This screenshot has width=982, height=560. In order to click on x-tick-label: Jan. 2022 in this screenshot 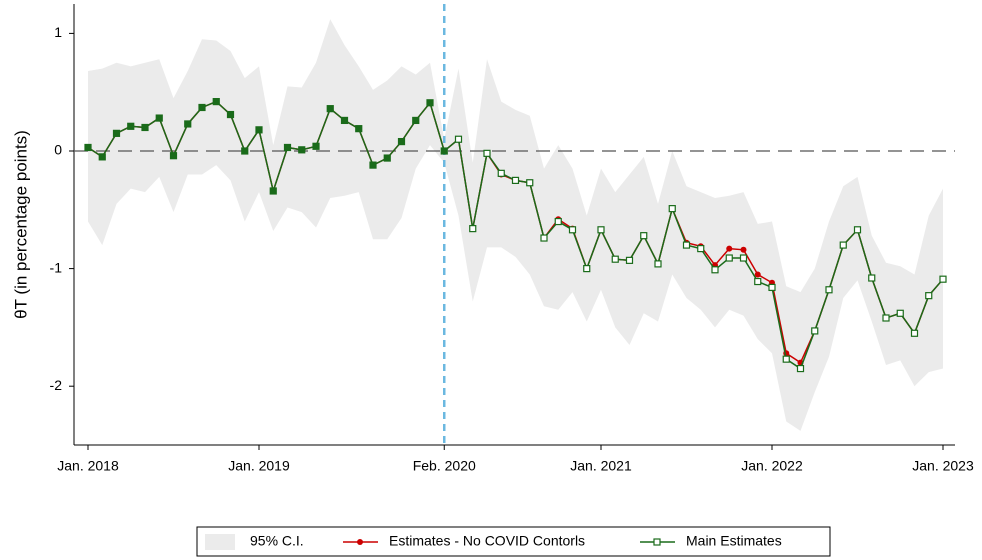, I will do `click(772, 466)`.